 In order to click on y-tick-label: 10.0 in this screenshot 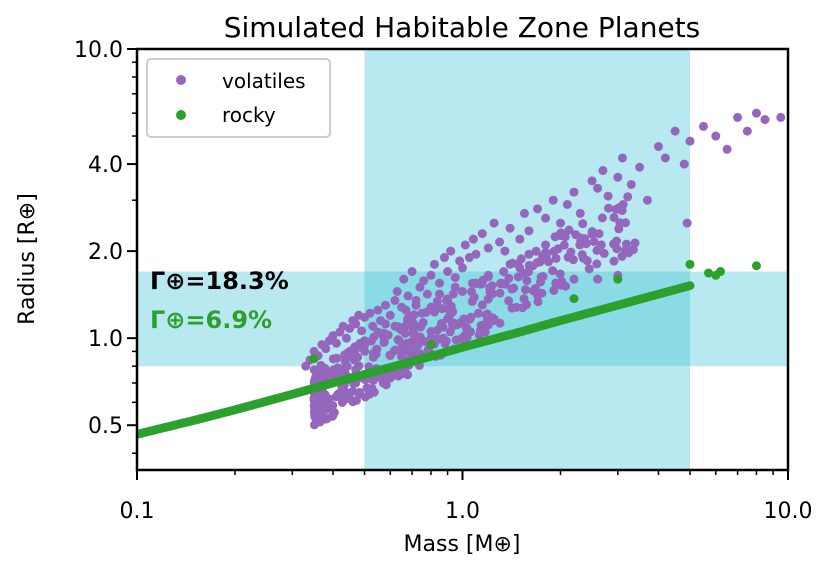, I will do `click(98, 50)`.